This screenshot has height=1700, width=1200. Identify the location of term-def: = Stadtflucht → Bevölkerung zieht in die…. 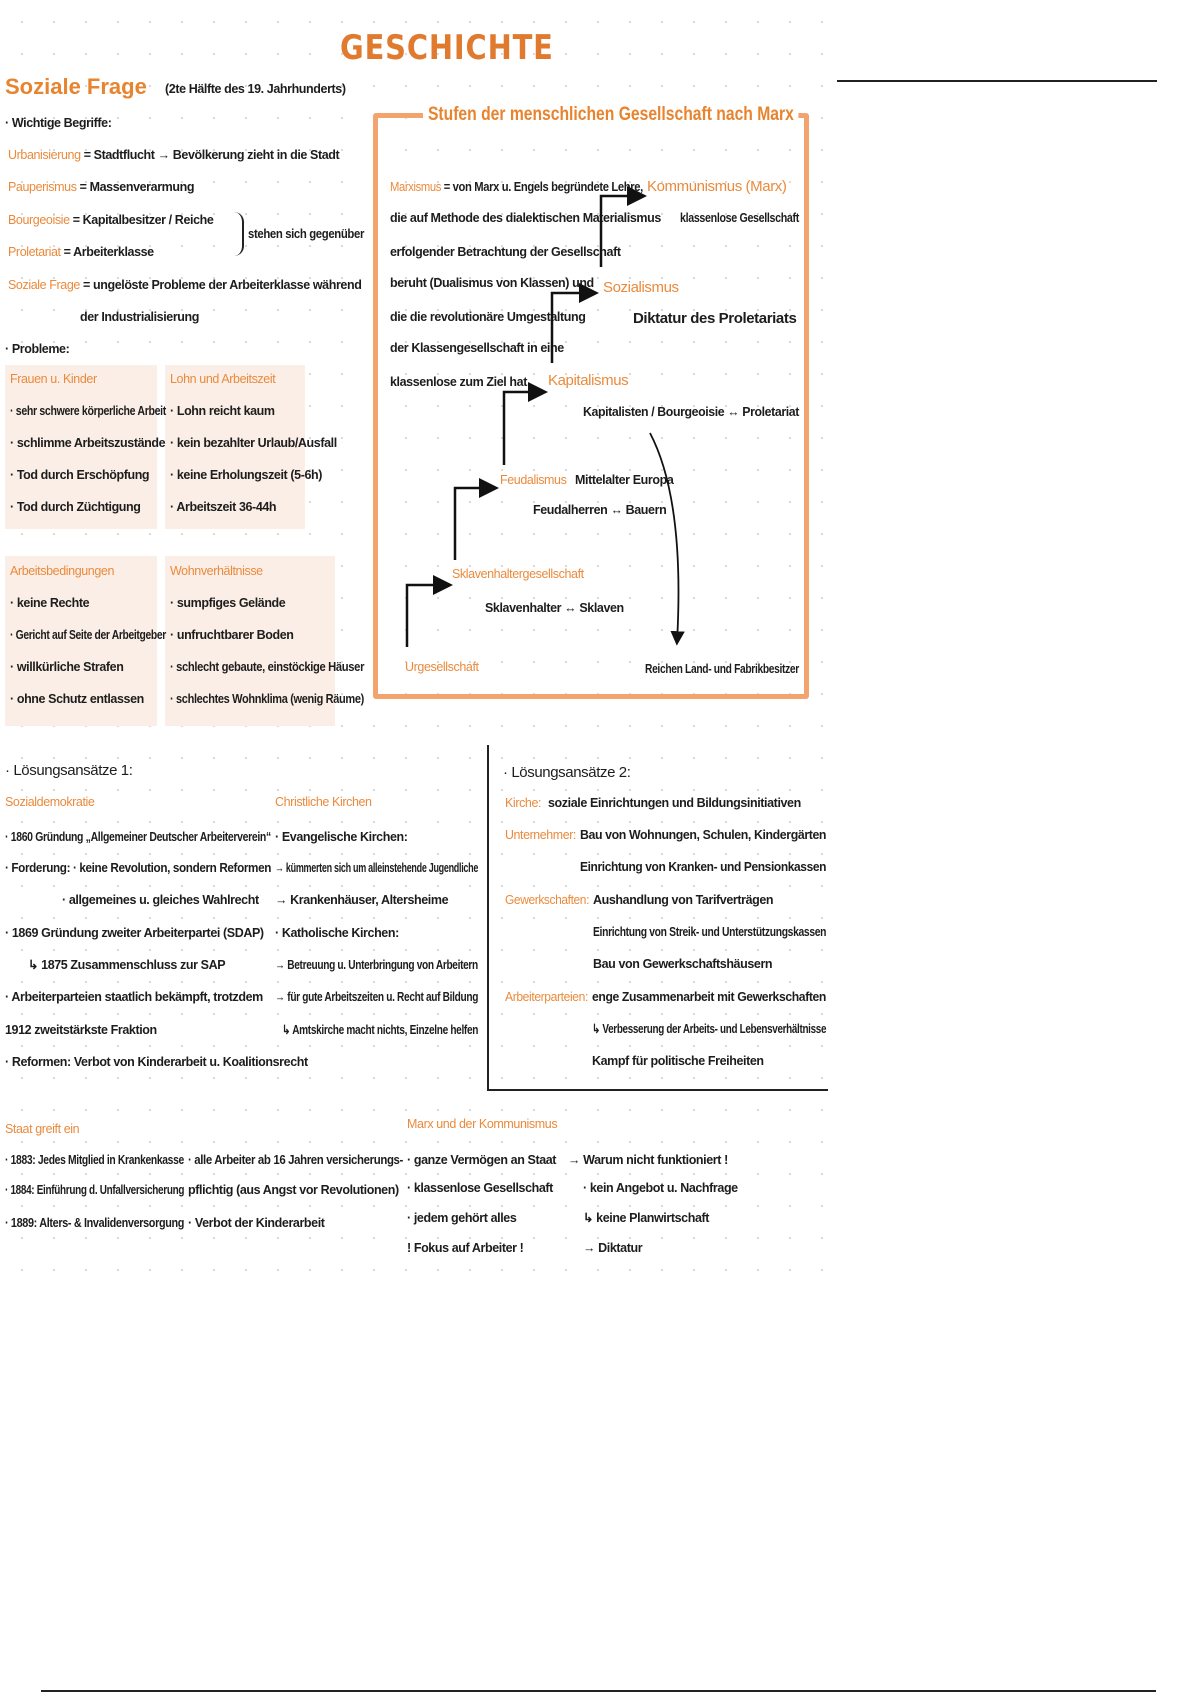
(211, 155).